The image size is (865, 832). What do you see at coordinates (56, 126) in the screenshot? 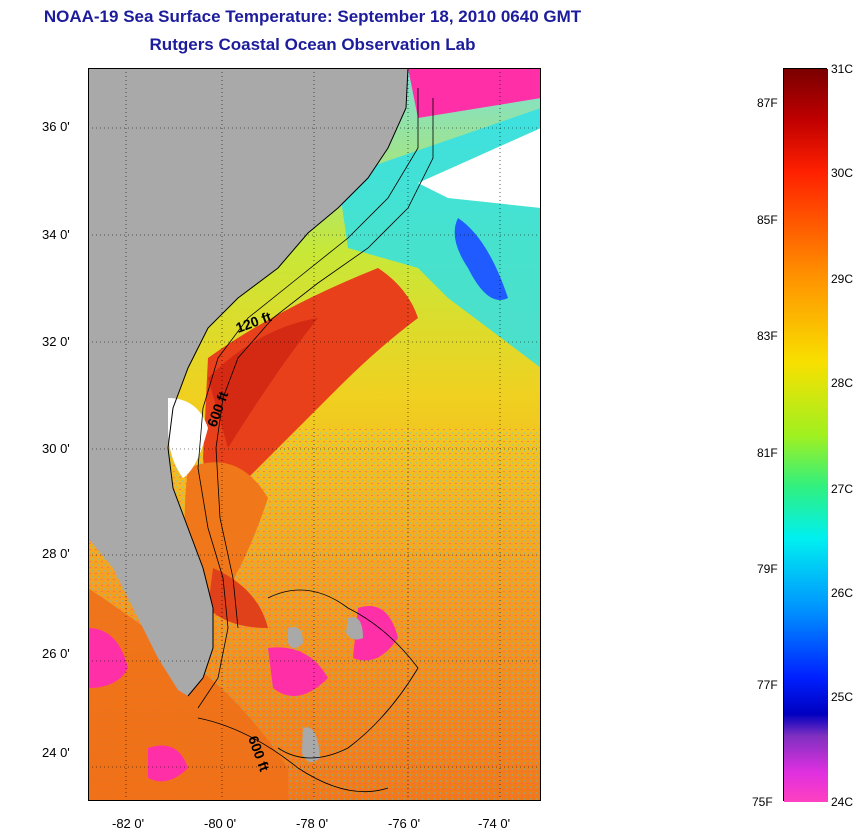
I see `lat-label: 36 0'` at bounding box center [56, 126].